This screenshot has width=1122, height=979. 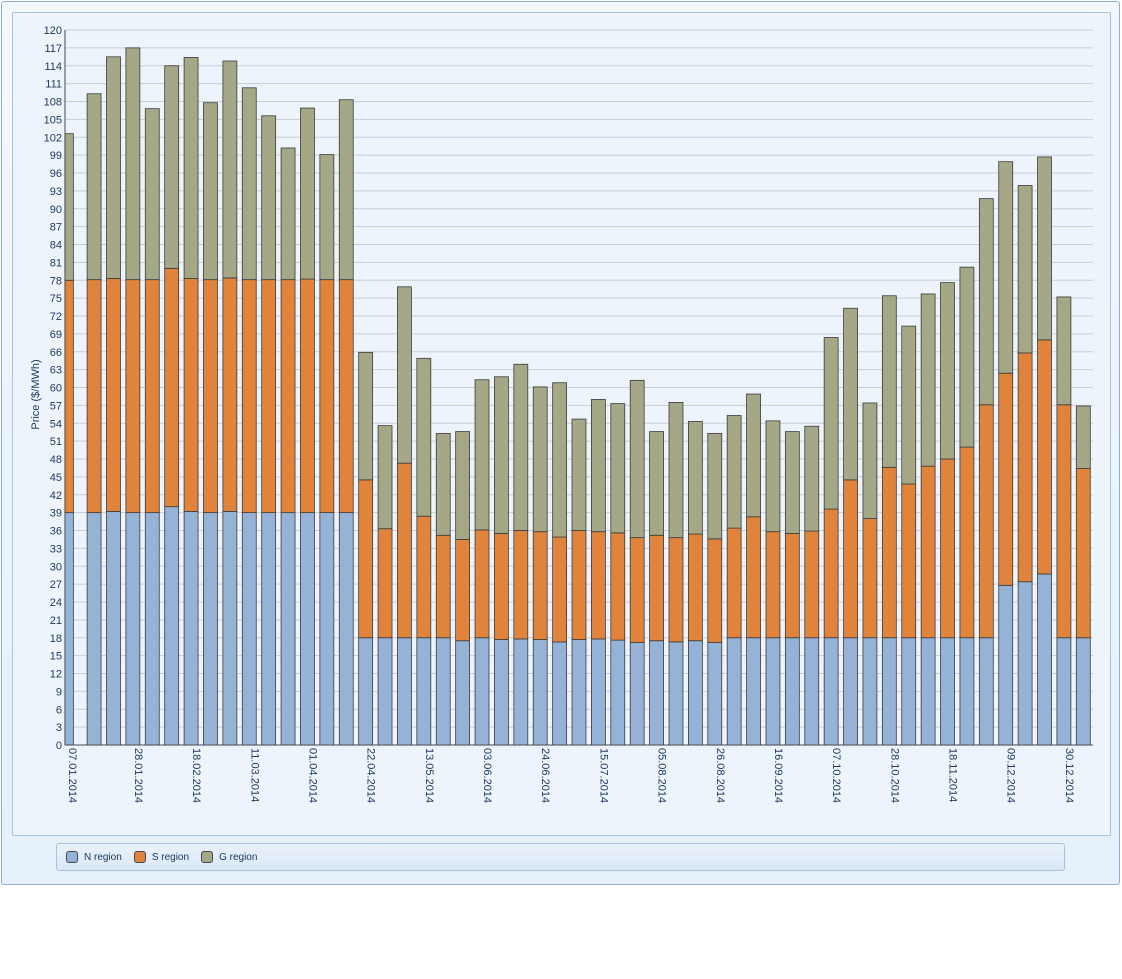 I want to click on y-tick-label: 48, so click(x=56, y=460).